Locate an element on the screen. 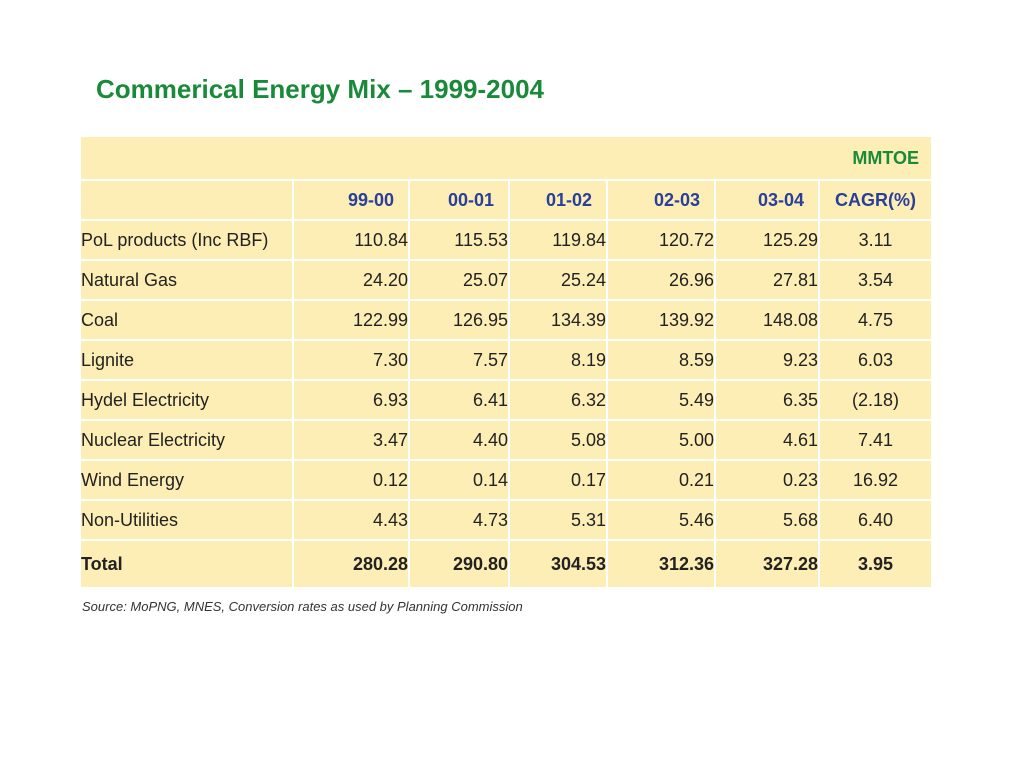  value-cell: 0.14 is located at coordinates (459, 480).